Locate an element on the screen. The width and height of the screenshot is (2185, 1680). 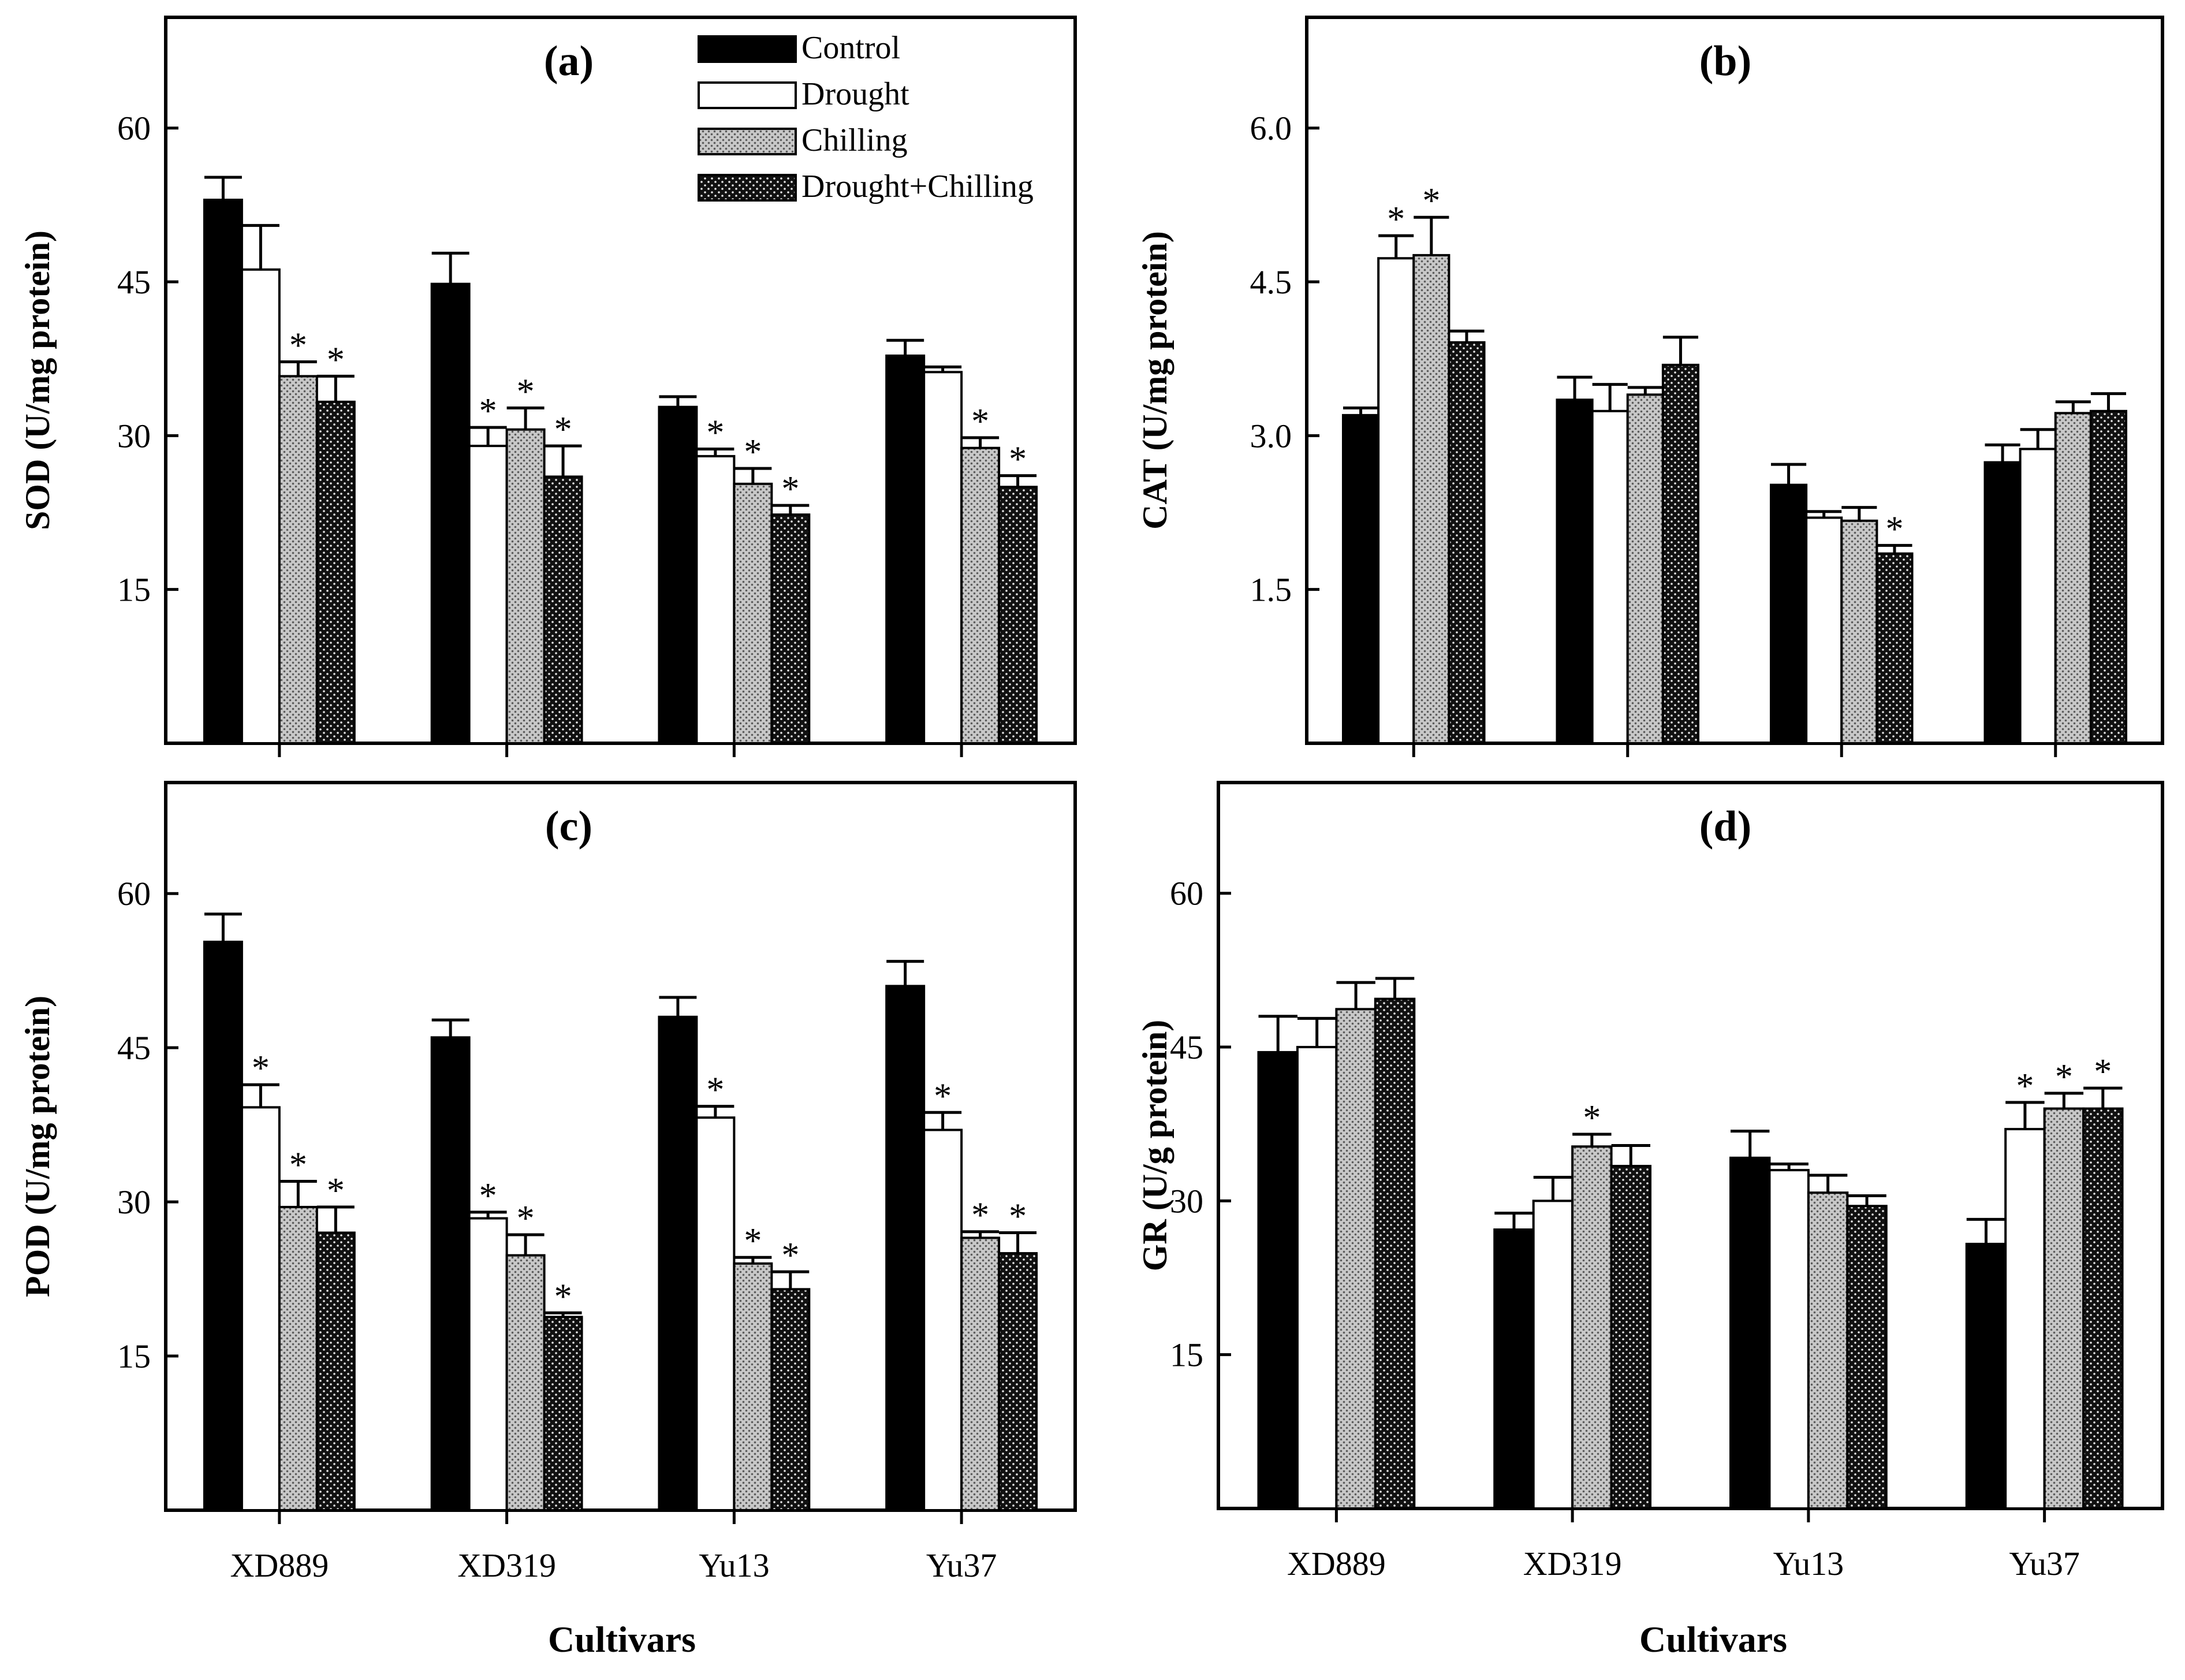
error-bar-d-xd889-drought is located at coordinates (1317, 1032).